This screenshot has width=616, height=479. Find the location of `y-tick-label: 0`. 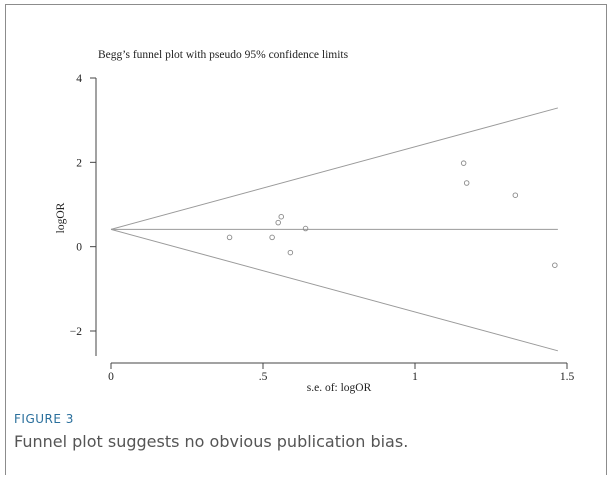

y-tick-label: 0 is located at coordinates (79, 248).